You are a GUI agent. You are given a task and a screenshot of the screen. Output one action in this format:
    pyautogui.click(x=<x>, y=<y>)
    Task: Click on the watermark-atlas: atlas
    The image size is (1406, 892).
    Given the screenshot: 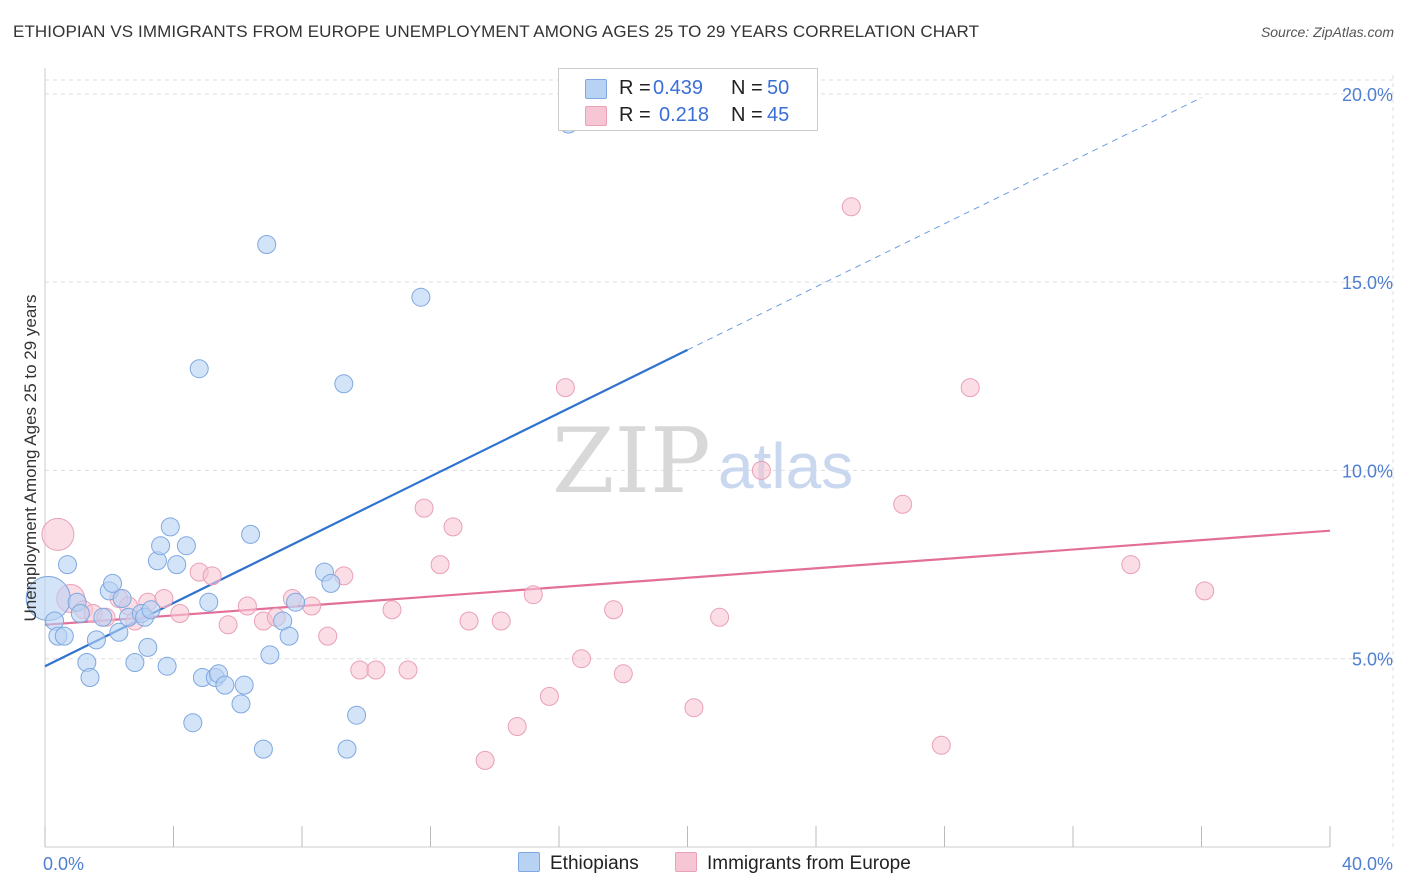 What is the action you would take?
    pyautogui.click(x=785, y=466)
    